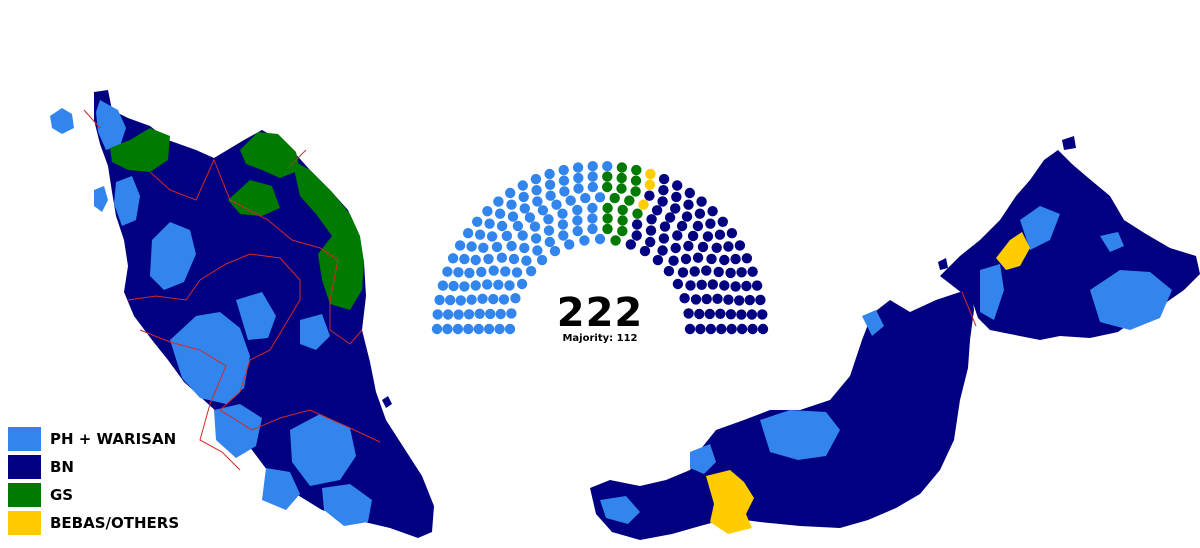 The height and width of the screenshot is (548, 1200). I want to click on banggi-island, so click(1069, 143).